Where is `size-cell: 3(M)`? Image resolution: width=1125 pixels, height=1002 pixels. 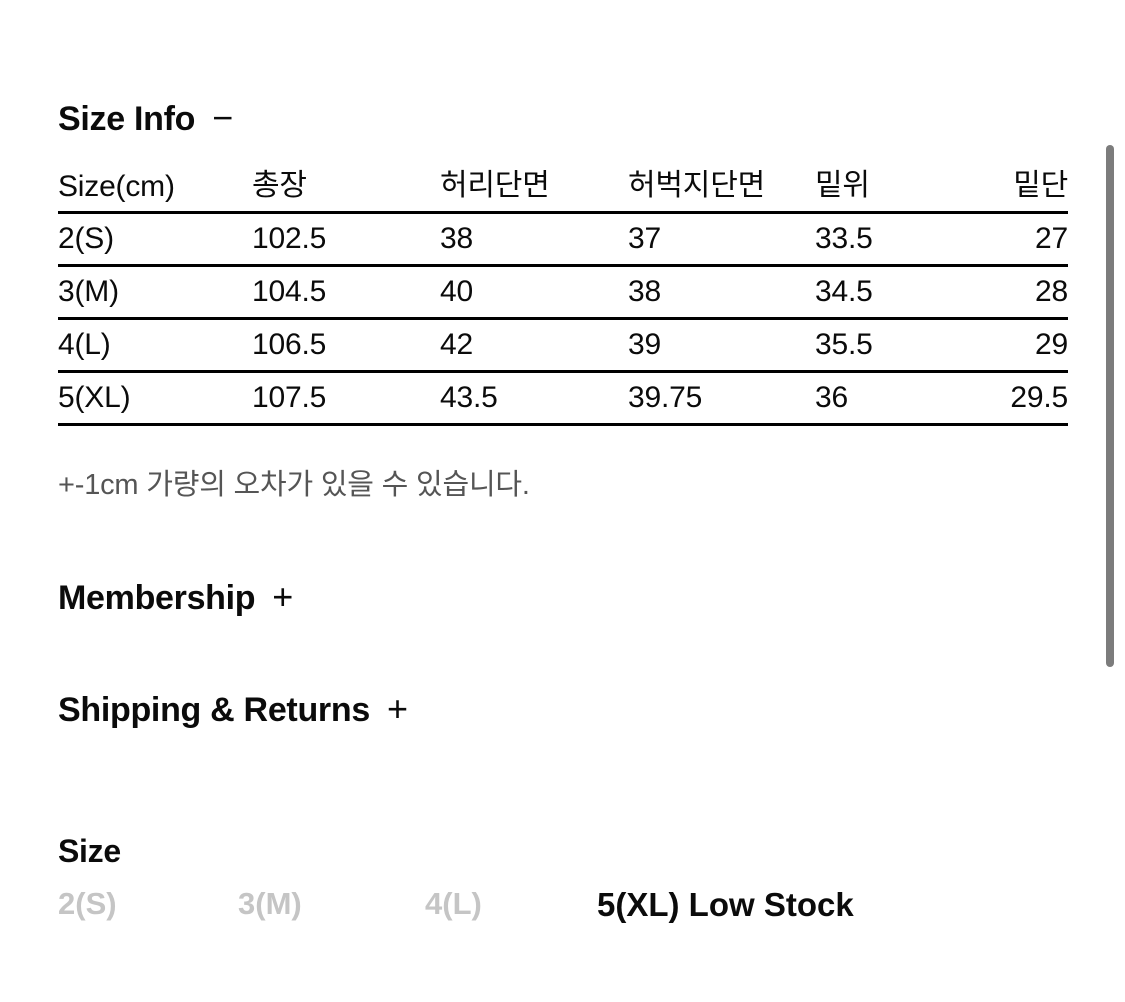
size-cell: 3(M) is located at coordinates (88, 291).